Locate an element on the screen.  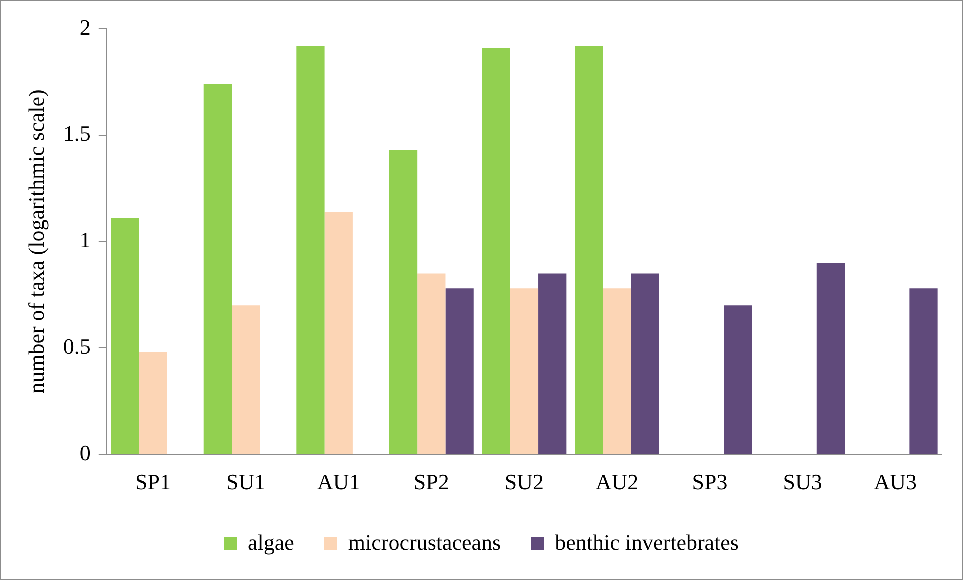
x-tick-label: SU2 is located at coordinates (524, 482).